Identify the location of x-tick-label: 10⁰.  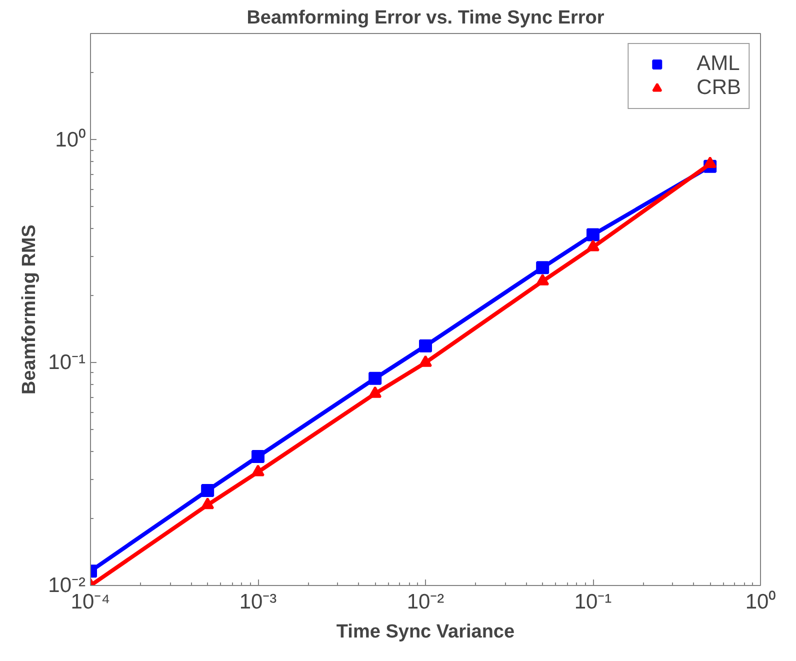
(760, 602).